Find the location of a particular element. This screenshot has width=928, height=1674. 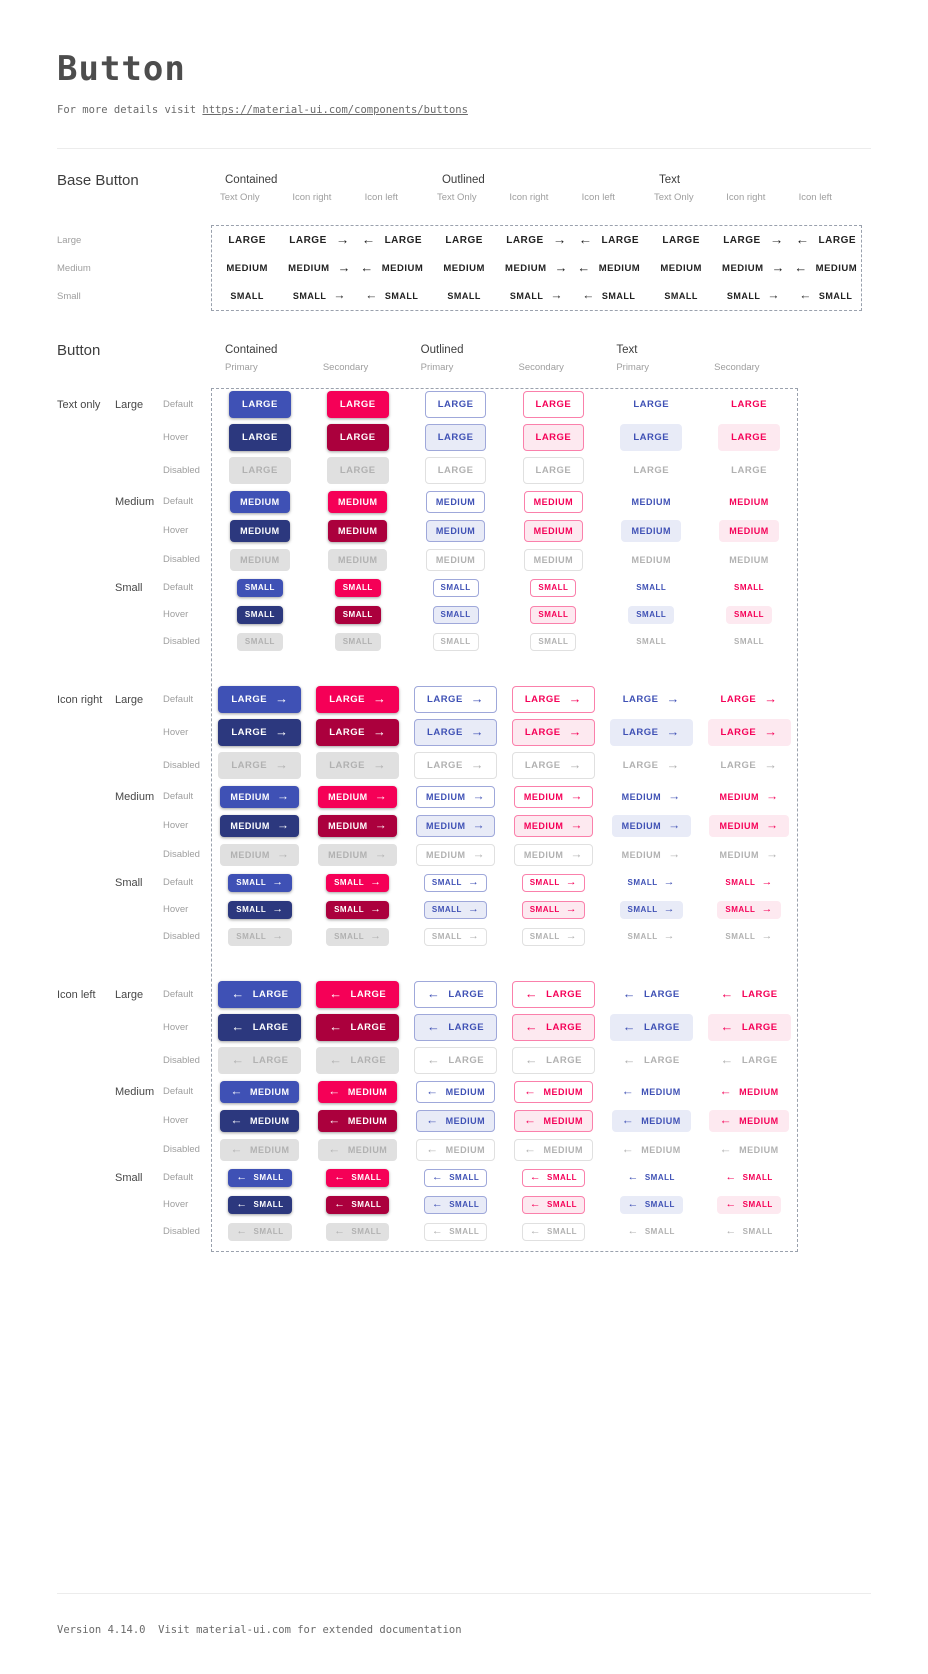

contained-secondary-small-hover-icon-right-button: SMALL → is located at coordinates (358, 909).